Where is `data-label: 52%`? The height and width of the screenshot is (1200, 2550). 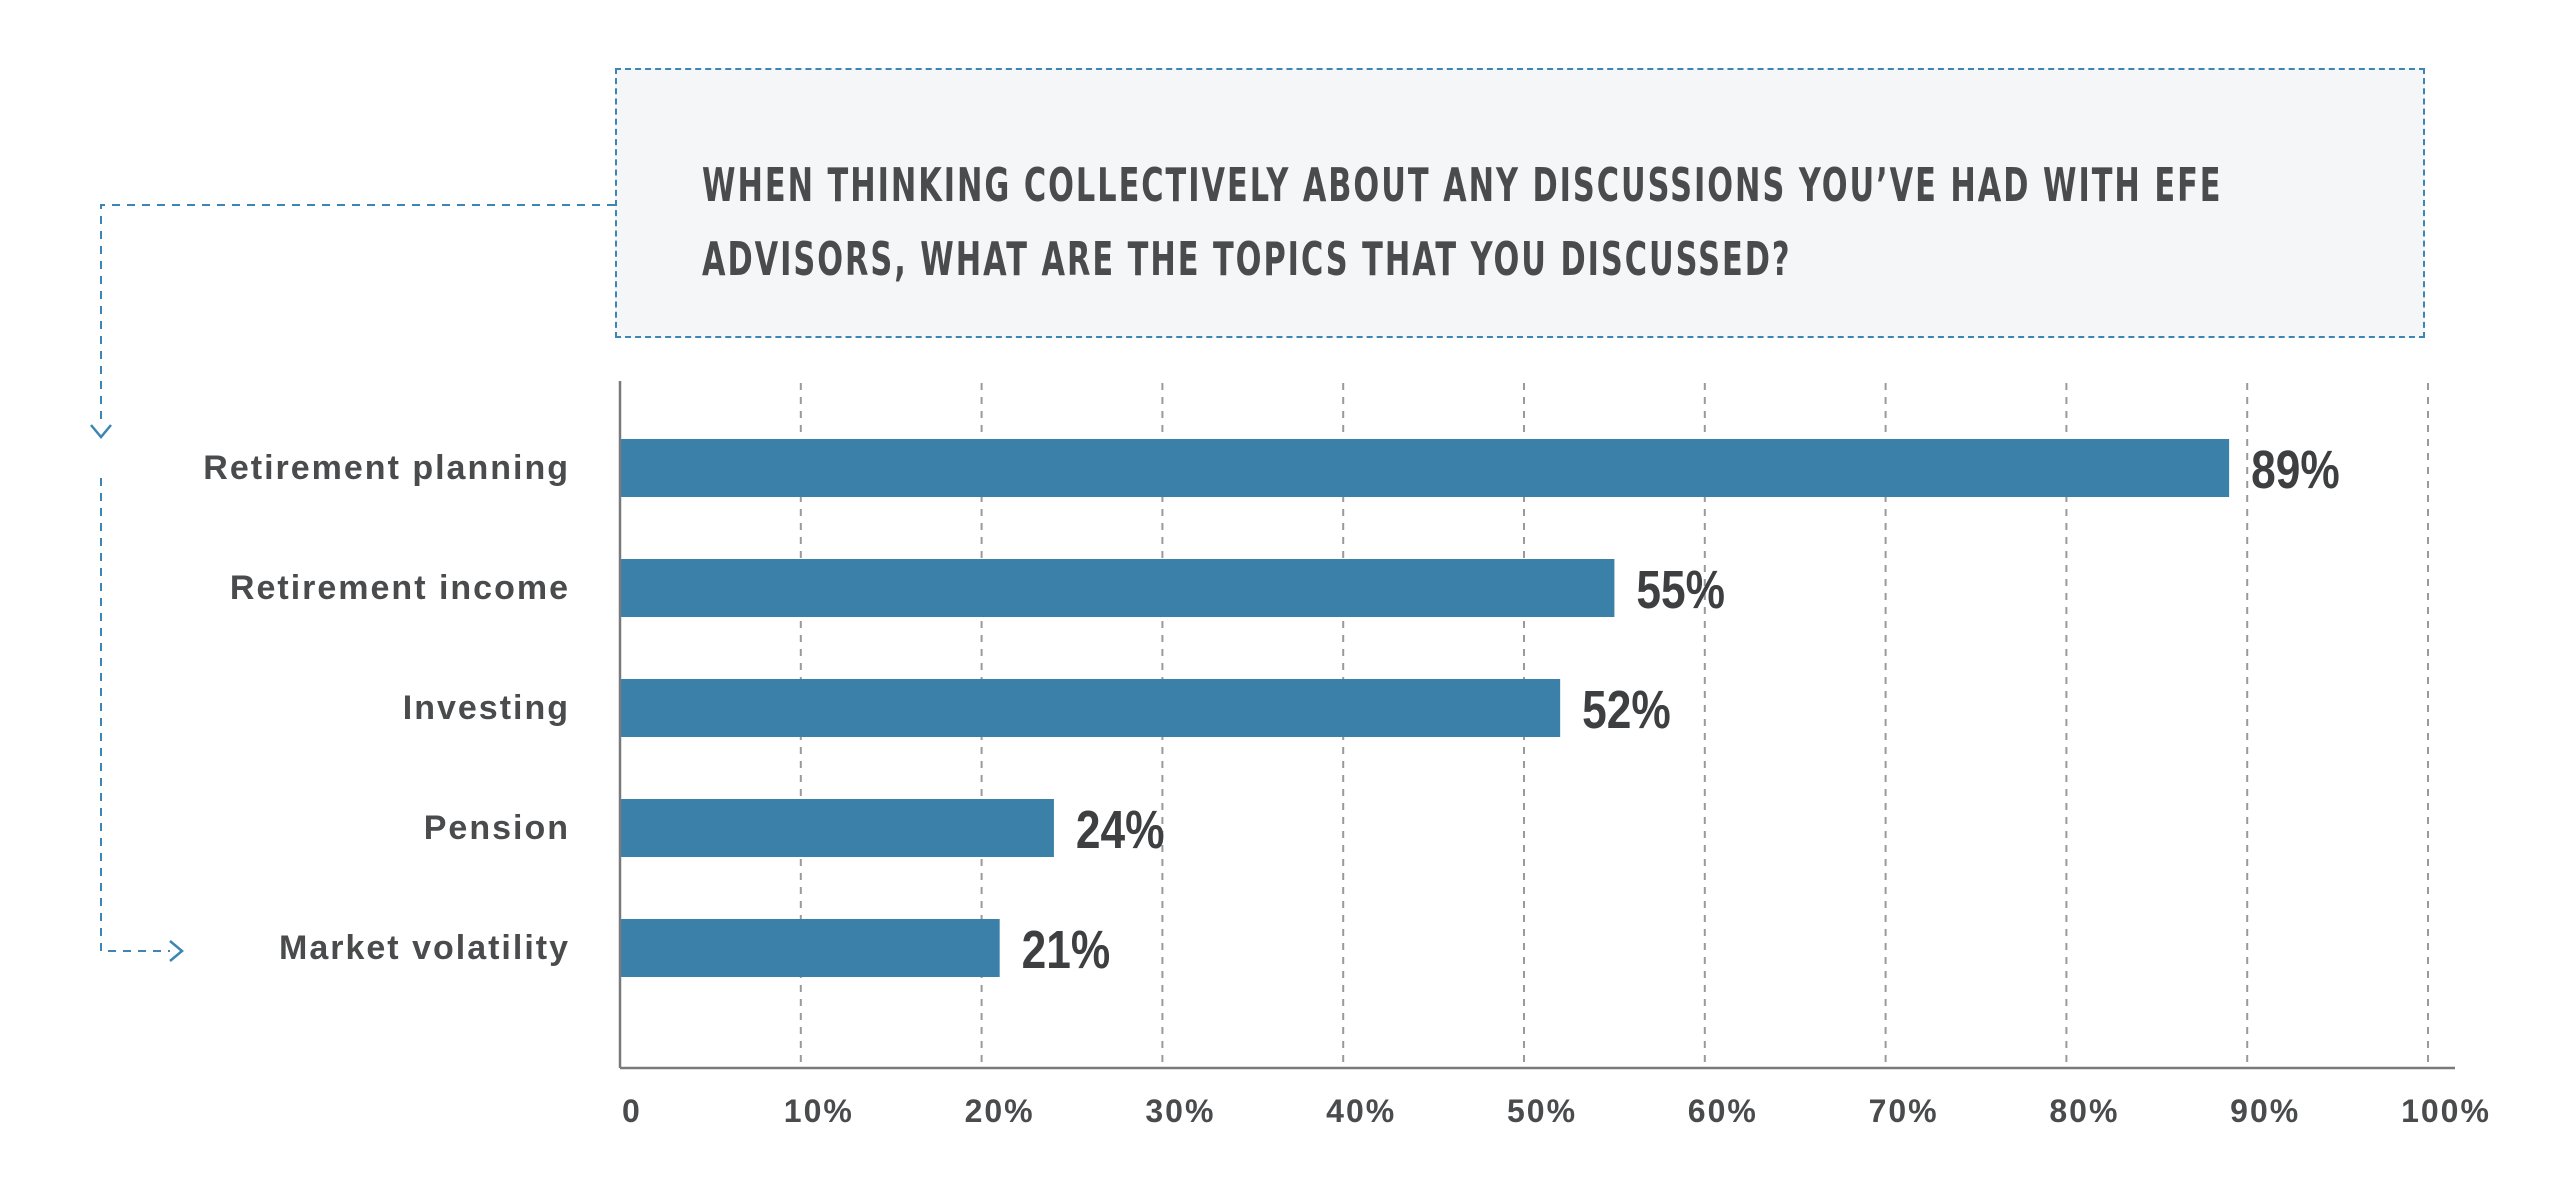
data-label: 52% is located at coordinates (1626, 710).